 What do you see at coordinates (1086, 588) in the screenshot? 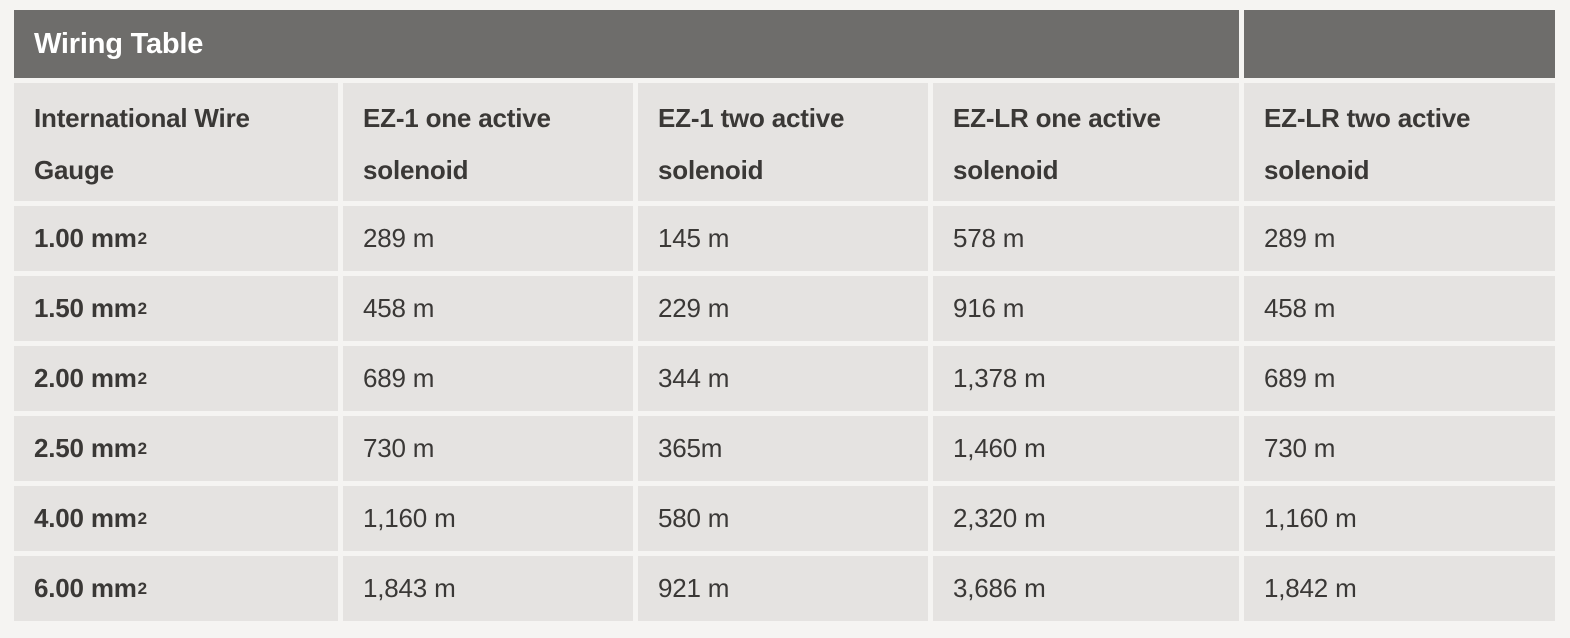
I see `table-cell: 3,686 m` at bounding box center [1086, 588].